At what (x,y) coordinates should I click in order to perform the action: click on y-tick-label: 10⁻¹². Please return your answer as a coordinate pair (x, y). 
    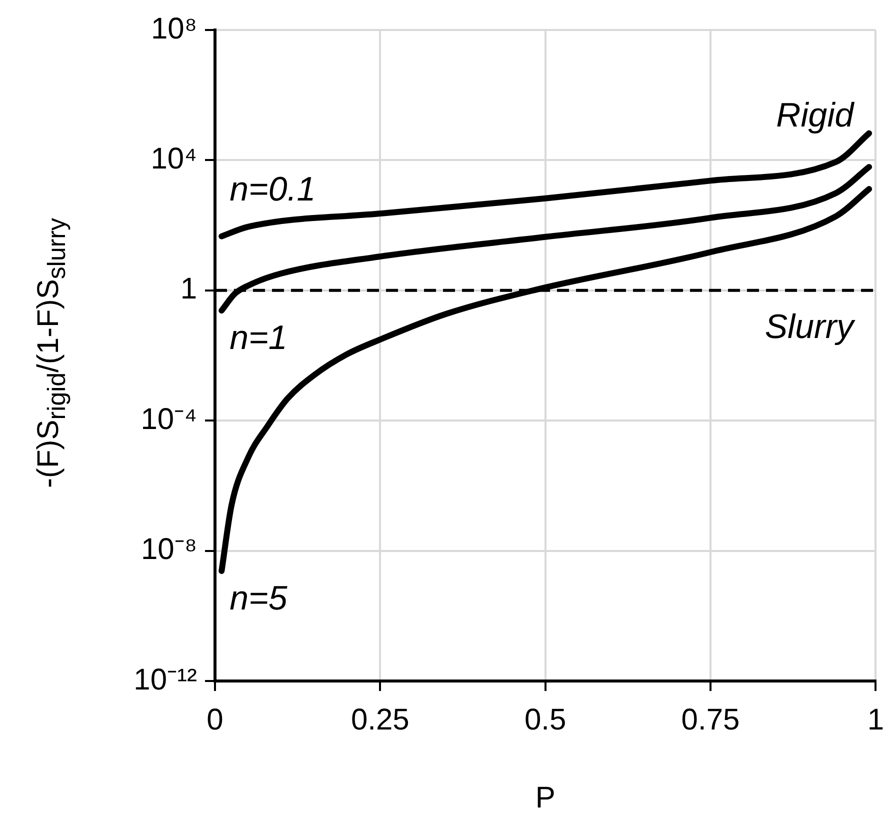
    Looking at the image, I should click on (165, 679).